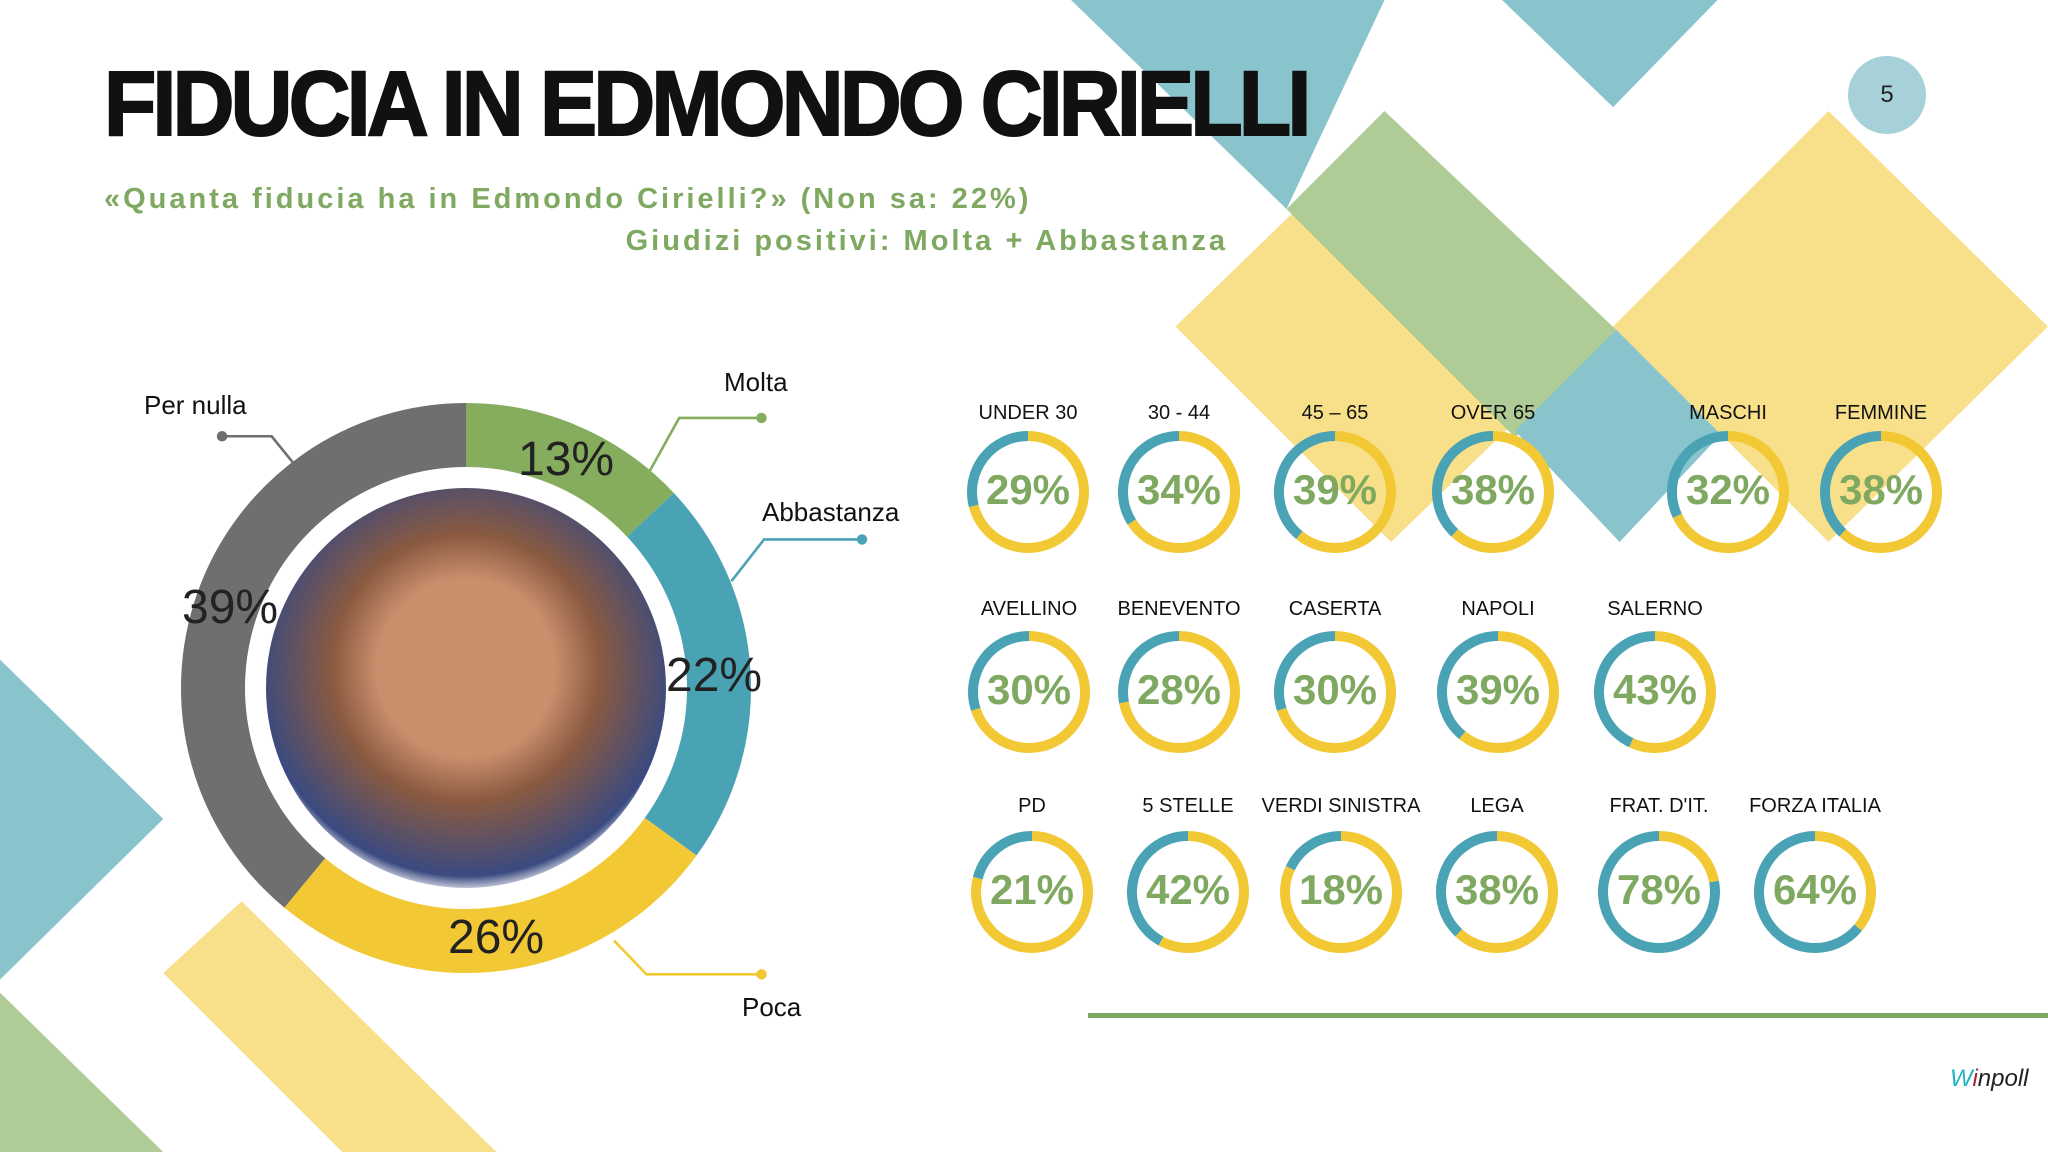  I want to click on gauge-label: FRAT. D'IT., so click(1659, 806).